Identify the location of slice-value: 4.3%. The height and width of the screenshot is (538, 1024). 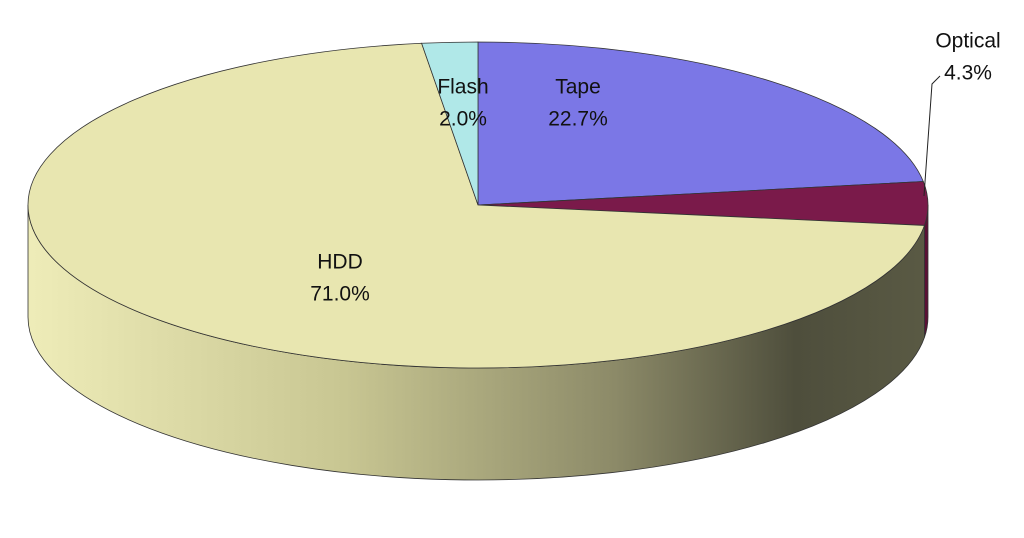
(968, 73).